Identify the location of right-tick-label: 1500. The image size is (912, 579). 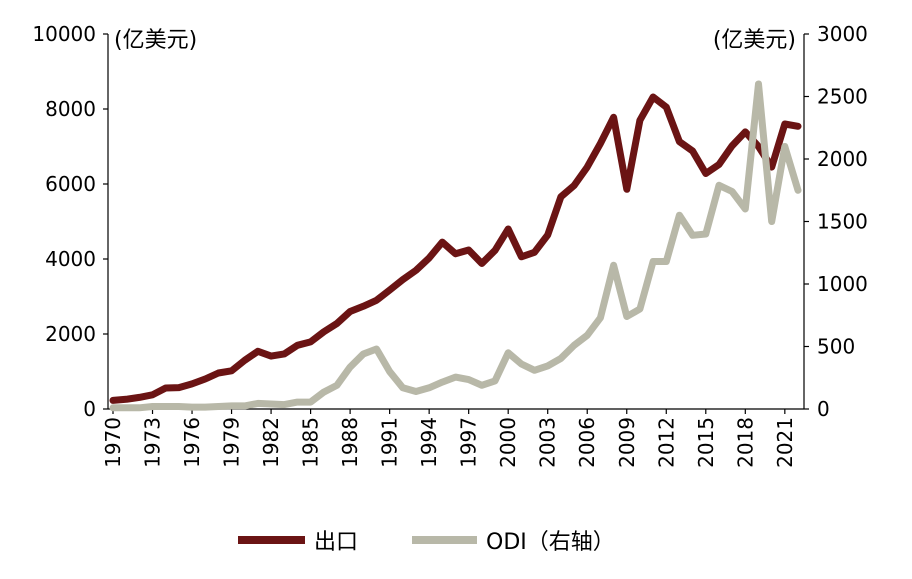
(842, 222).